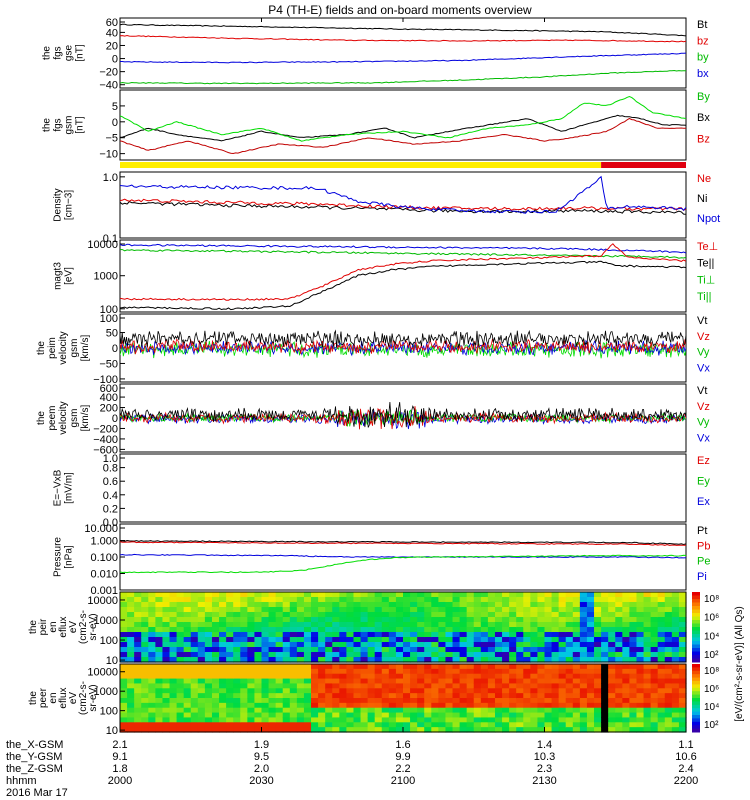  What do you see at coordinates (41, 418) in the screenshot?
I see `y-label-line: the` at bounding box center [41, 418].